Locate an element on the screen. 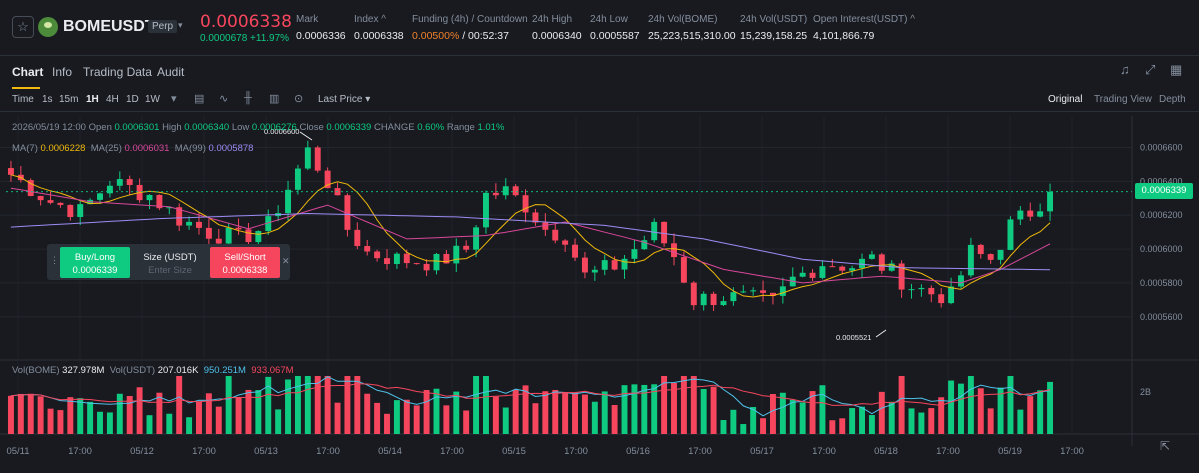 The width and height of the screenshot is (1199, 473). symbol-name: BOMEUSDT is located at coordinates (109, 26).